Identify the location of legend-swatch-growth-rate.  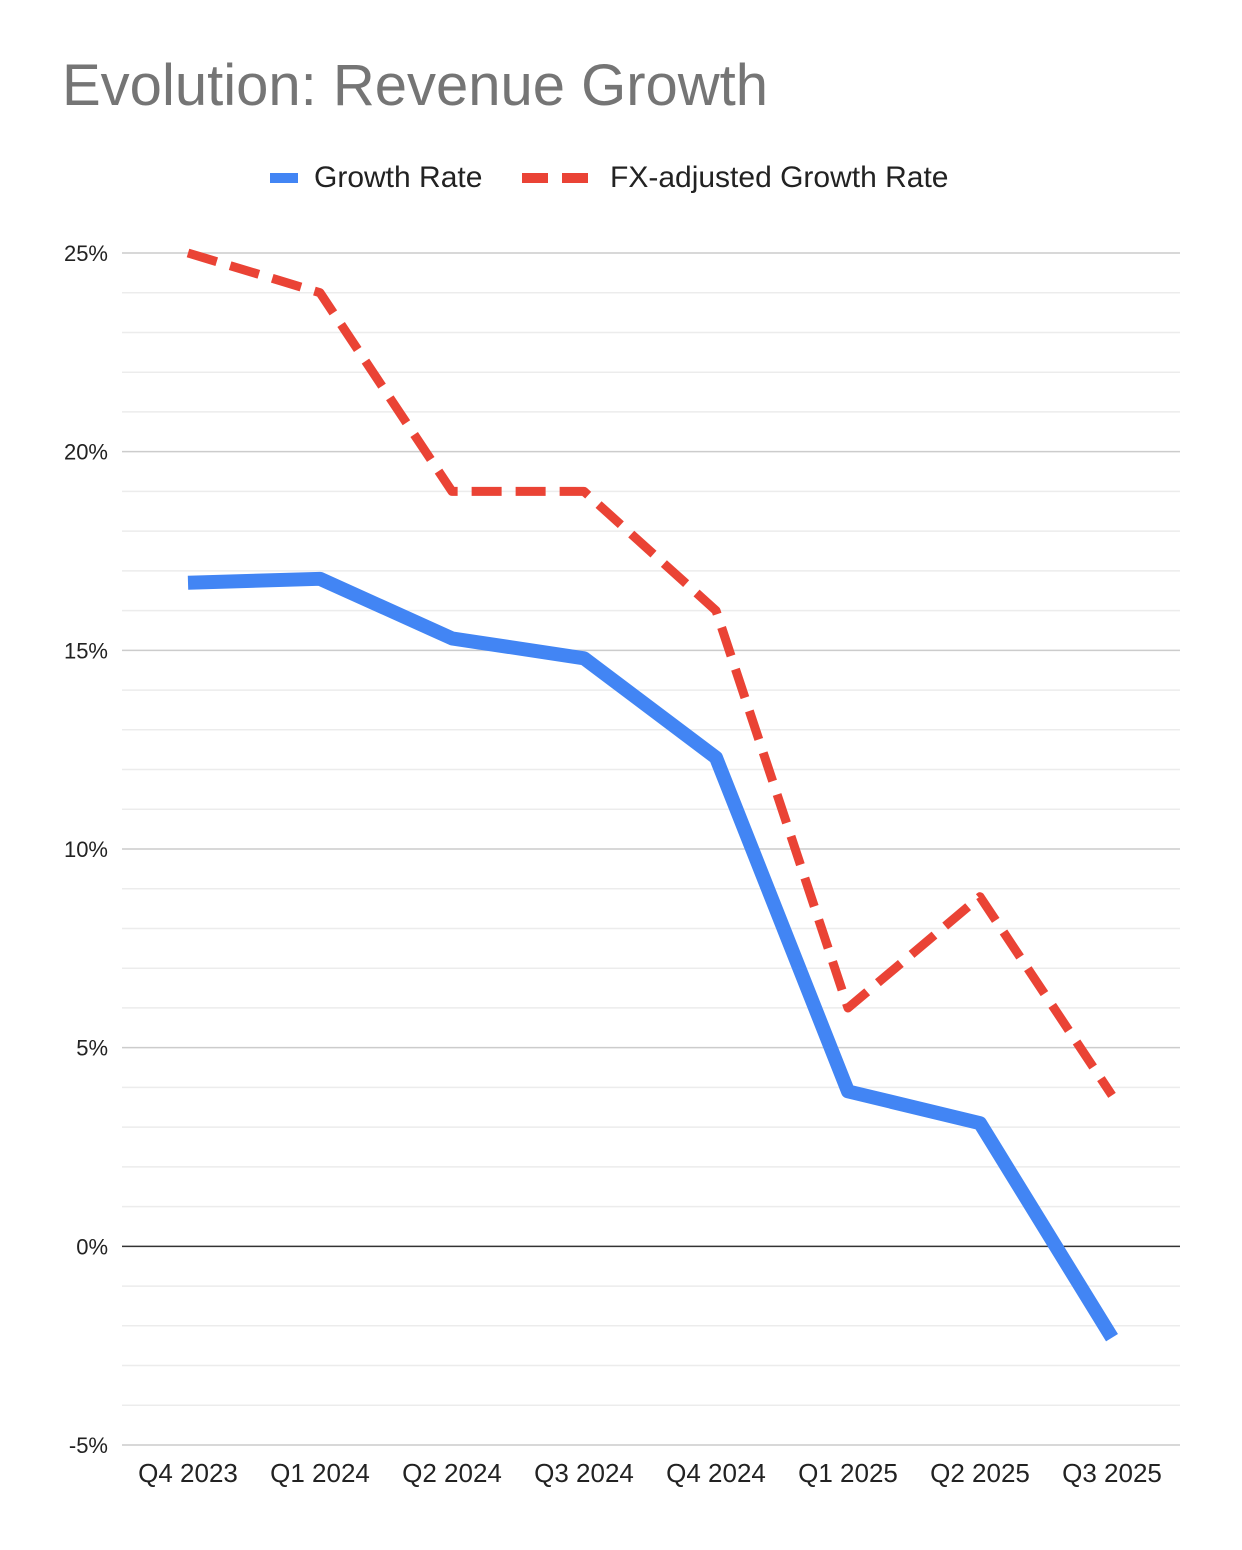
(284, 178).